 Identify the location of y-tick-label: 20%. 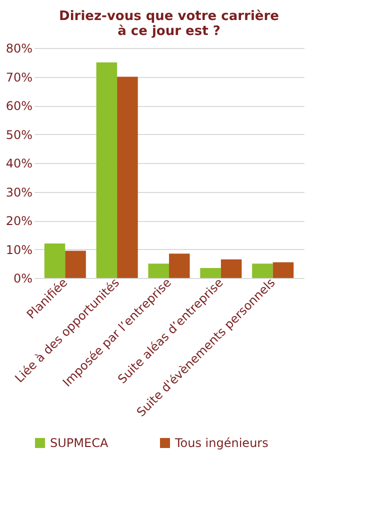
(19, 221).